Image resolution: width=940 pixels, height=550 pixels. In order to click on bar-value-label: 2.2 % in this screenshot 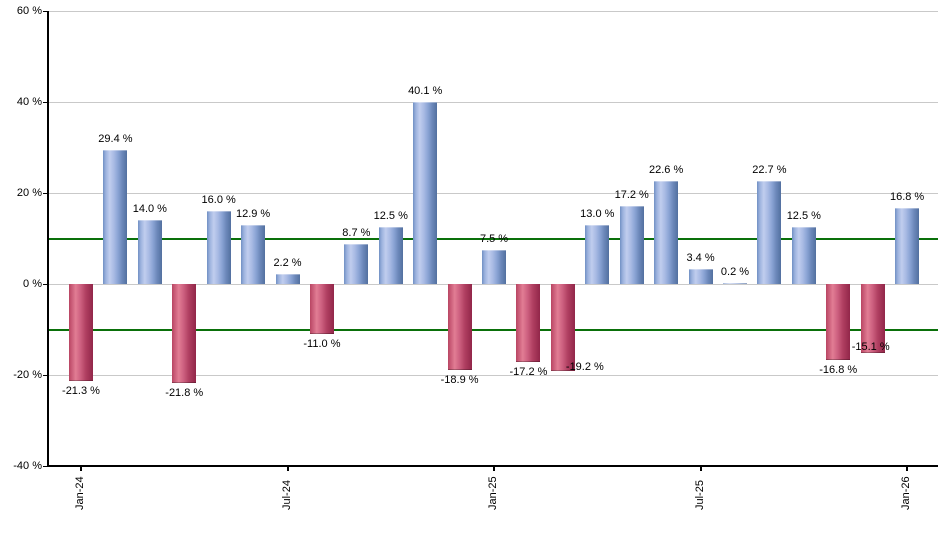, I will do `click(287, 262)`.